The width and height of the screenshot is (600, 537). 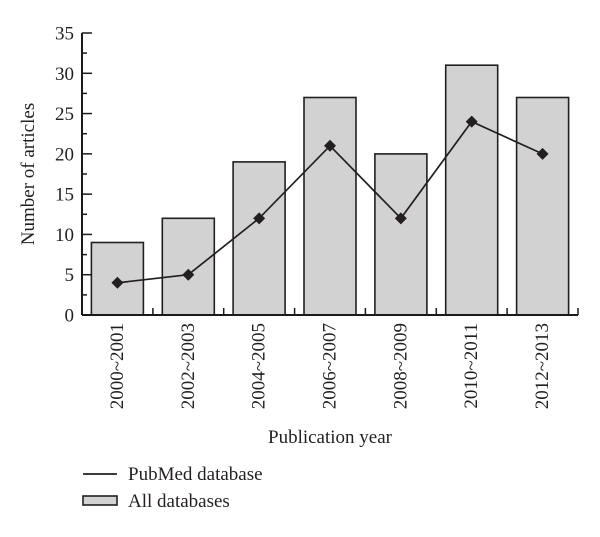 I want to click on y-tick-label: 0, so click(x=70, y=316).